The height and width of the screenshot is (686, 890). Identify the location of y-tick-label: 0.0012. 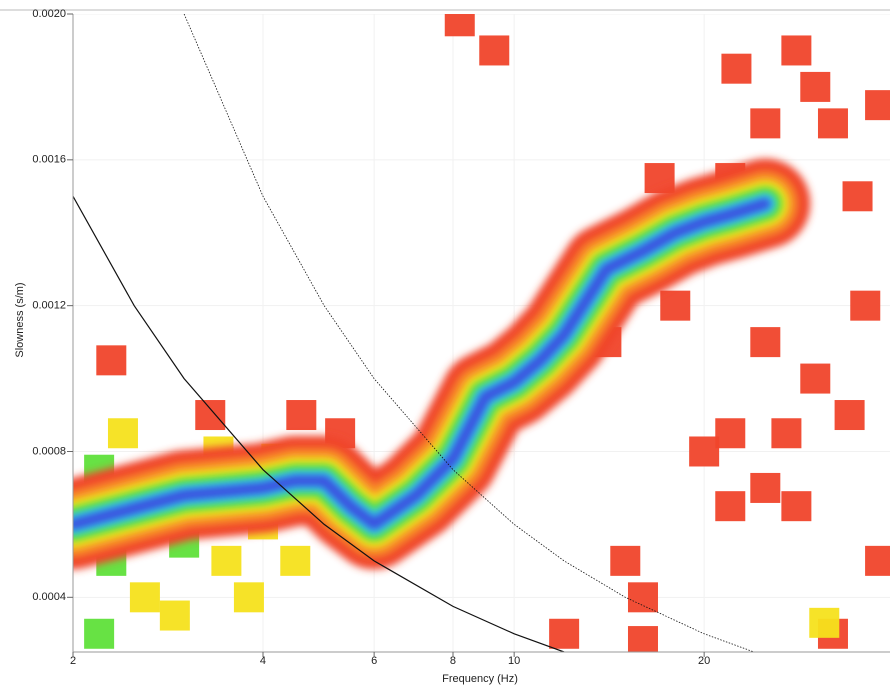
(49, 306).